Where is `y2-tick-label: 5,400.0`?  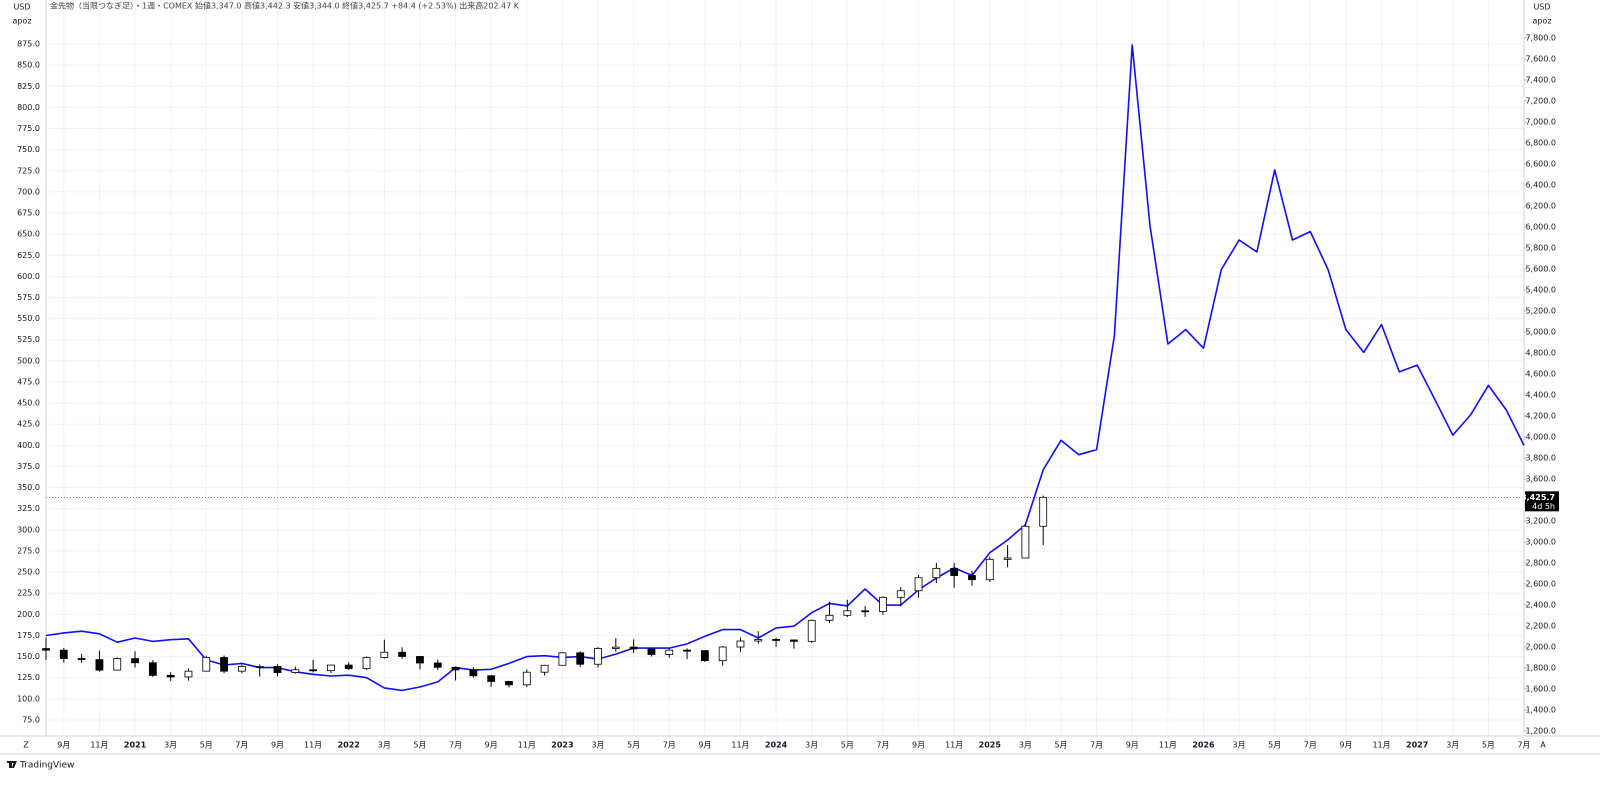
y2-tick-label: 5,400.0 is located at coordinates (1540, 290).